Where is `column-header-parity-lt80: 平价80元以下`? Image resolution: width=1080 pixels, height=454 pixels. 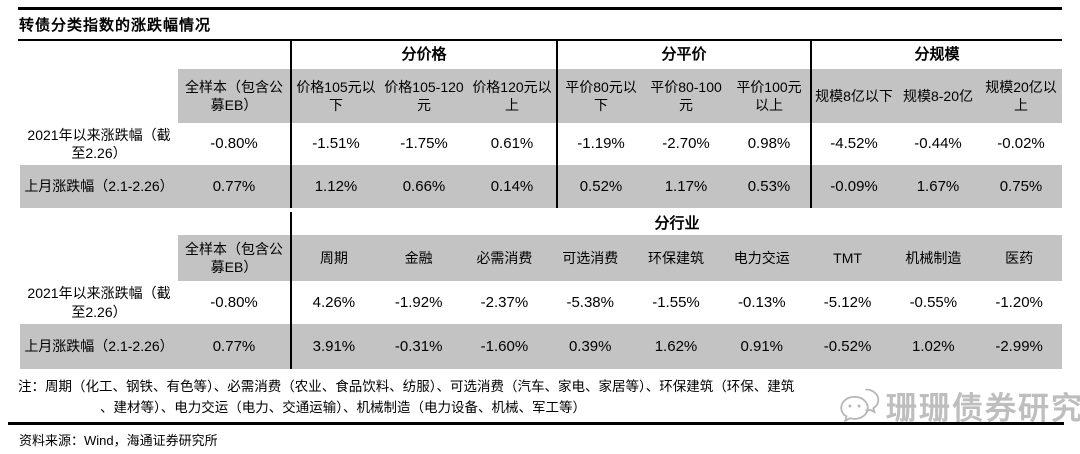
column-header-parity-lt80: 平价80元以下 is located at coordinates (600, 96).